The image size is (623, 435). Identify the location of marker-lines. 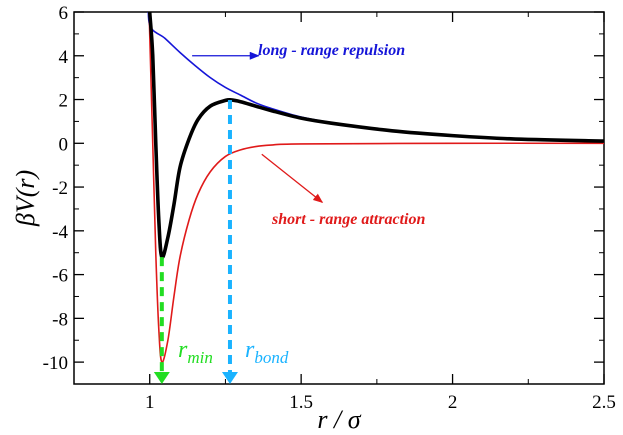
(195, 241).